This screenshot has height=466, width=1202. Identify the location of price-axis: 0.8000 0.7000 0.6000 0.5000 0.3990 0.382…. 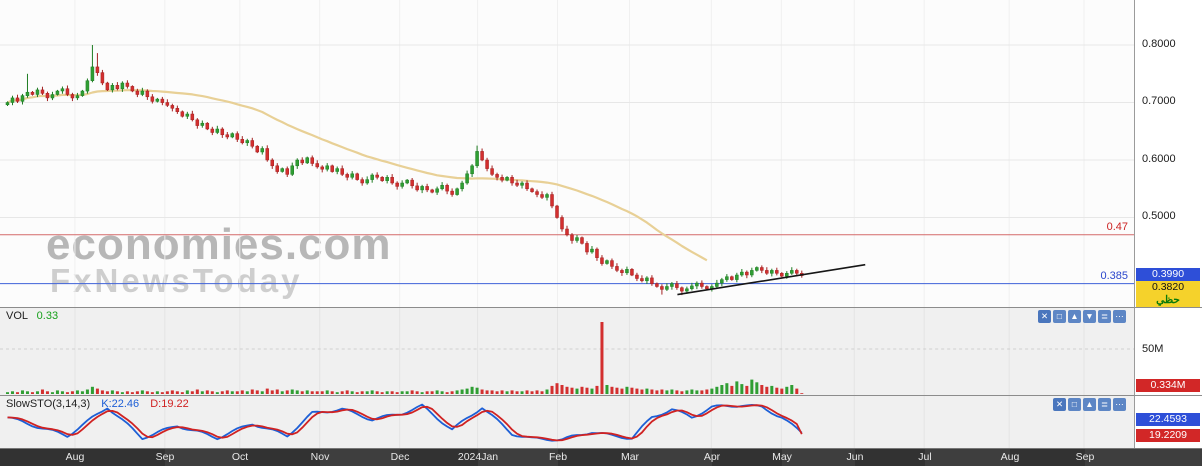
(1168, 153).